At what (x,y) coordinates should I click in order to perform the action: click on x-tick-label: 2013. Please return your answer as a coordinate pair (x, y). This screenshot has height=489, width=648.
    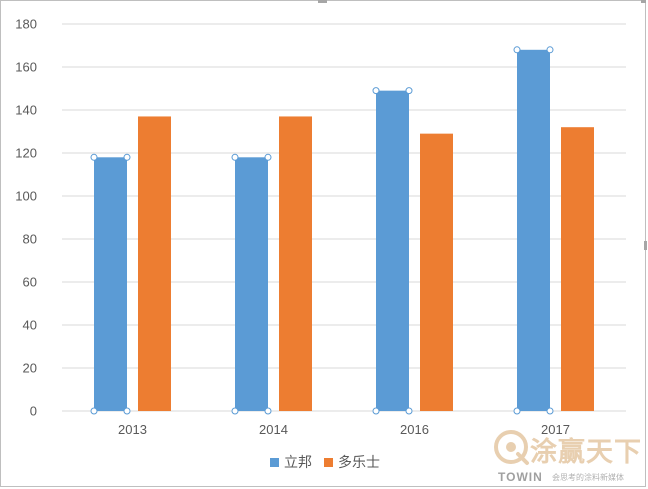
    Looking at the image, I should click on (132, 429).